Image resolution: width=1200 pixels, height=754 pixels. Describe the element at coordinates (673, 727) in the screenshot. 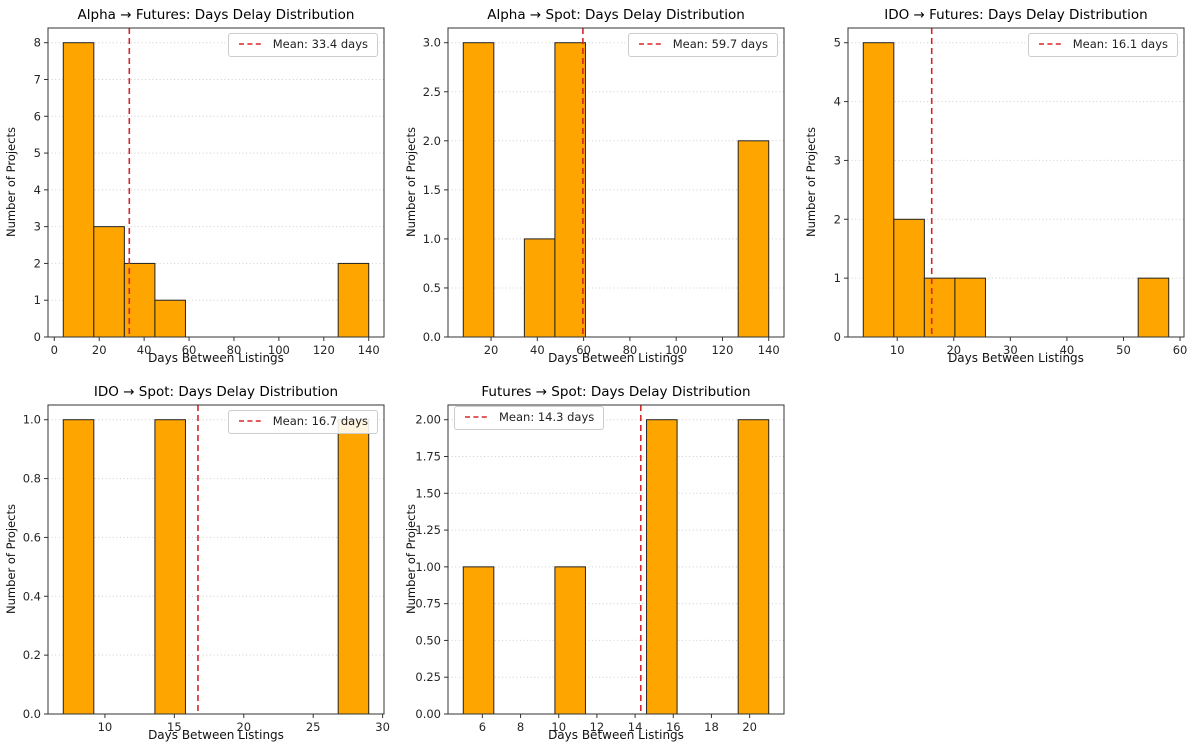

I see `svg-text: 16` at that location.